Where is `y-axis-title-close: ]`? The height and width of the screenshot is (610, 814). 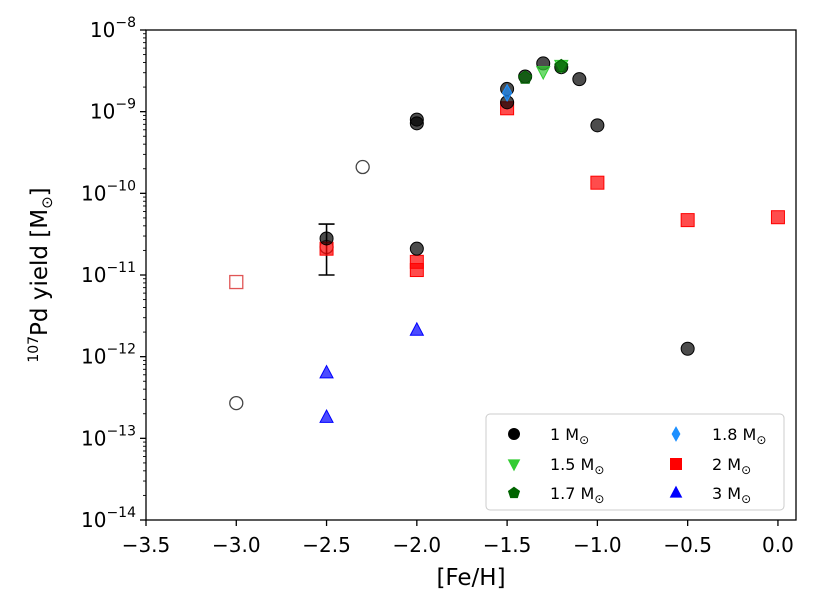 y-axis-title-close: ] is located at coordinates (40, 191).